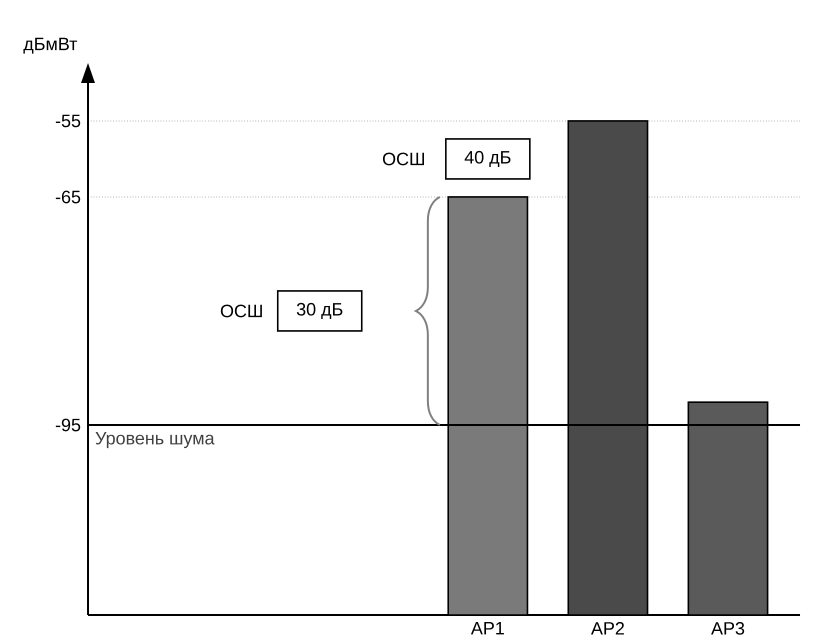  I want to click on y-axis-title: дБмВт, so click(50, 46).